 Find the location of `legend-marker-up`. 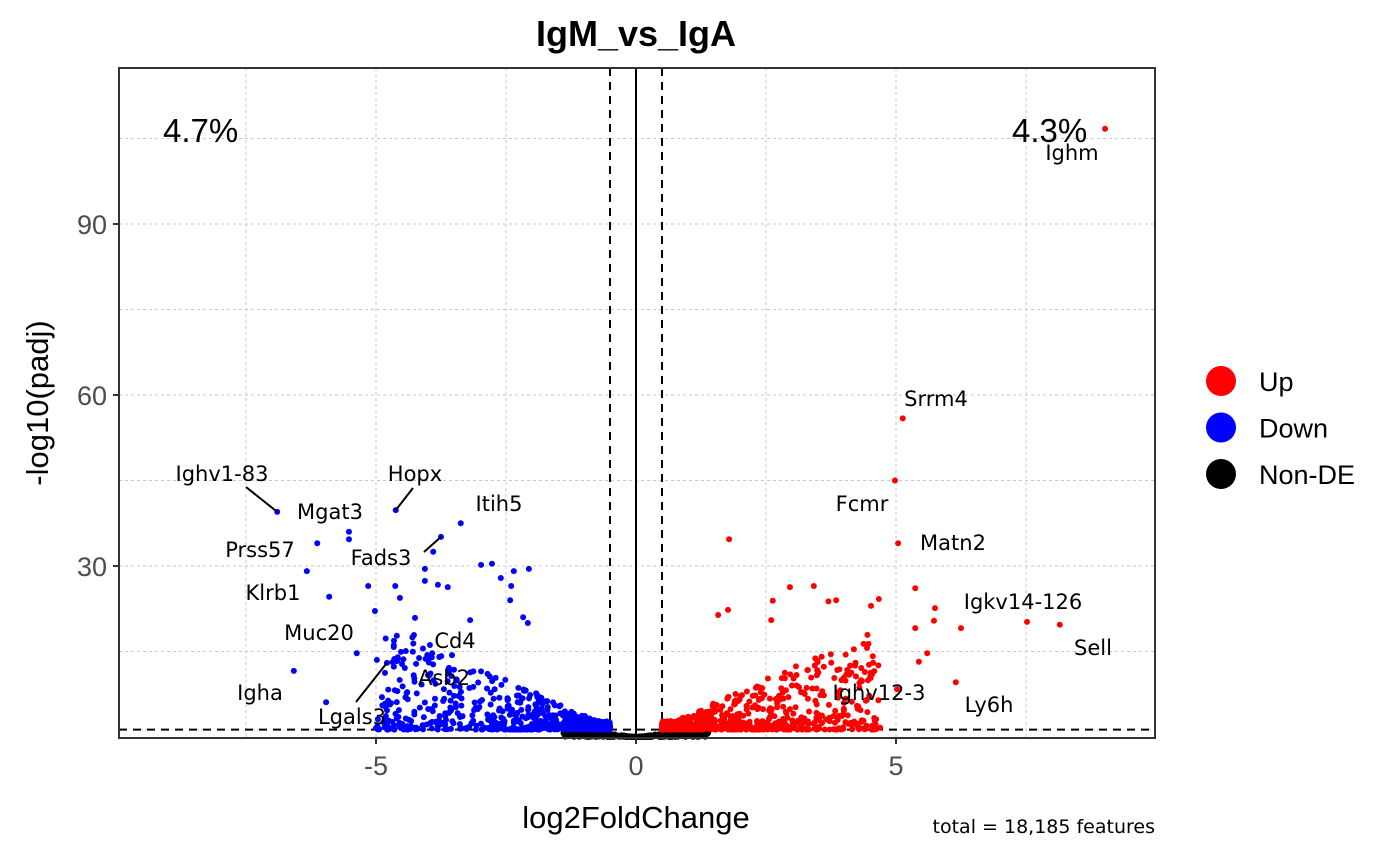

legend-marker-up is located at coordinates (1221, 381).